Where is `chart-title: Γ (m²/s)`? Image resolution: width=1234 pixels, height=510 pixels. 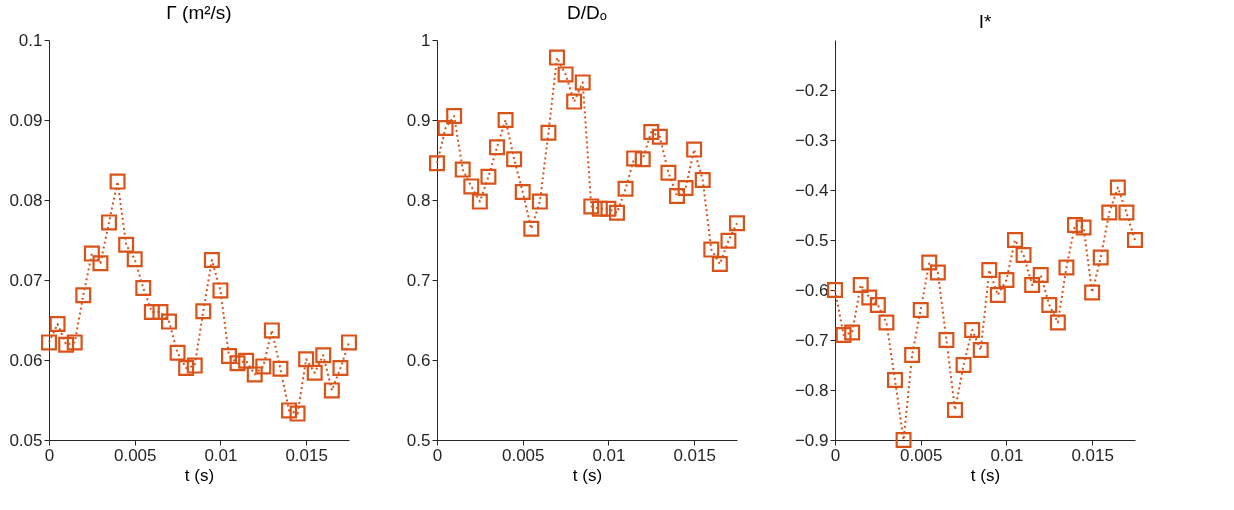
chart-title: Γ (m²/s) is located at coordinates (199, 12).